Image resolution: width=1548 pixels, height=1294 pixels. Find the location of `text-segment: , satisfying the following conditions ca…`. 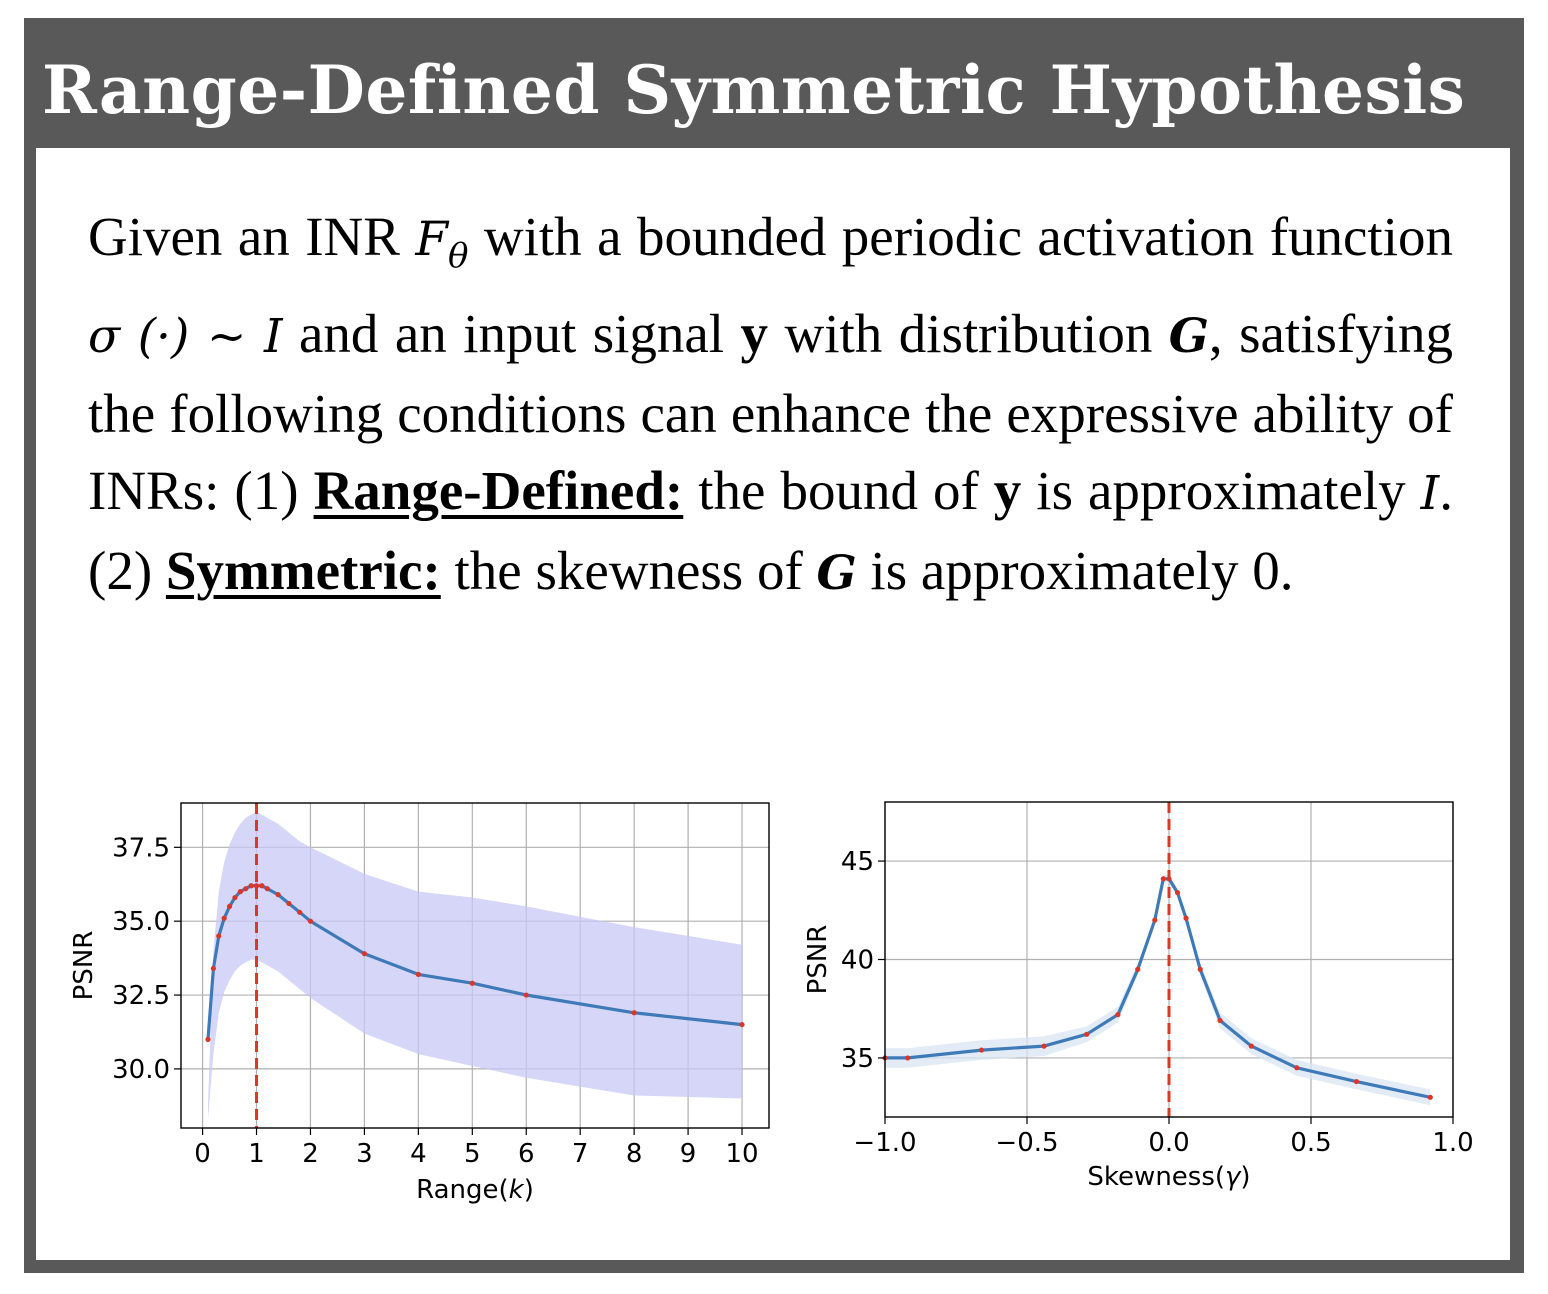

text-segment: , satisfying the following conditions ca… is located at coordinates (770, 412).